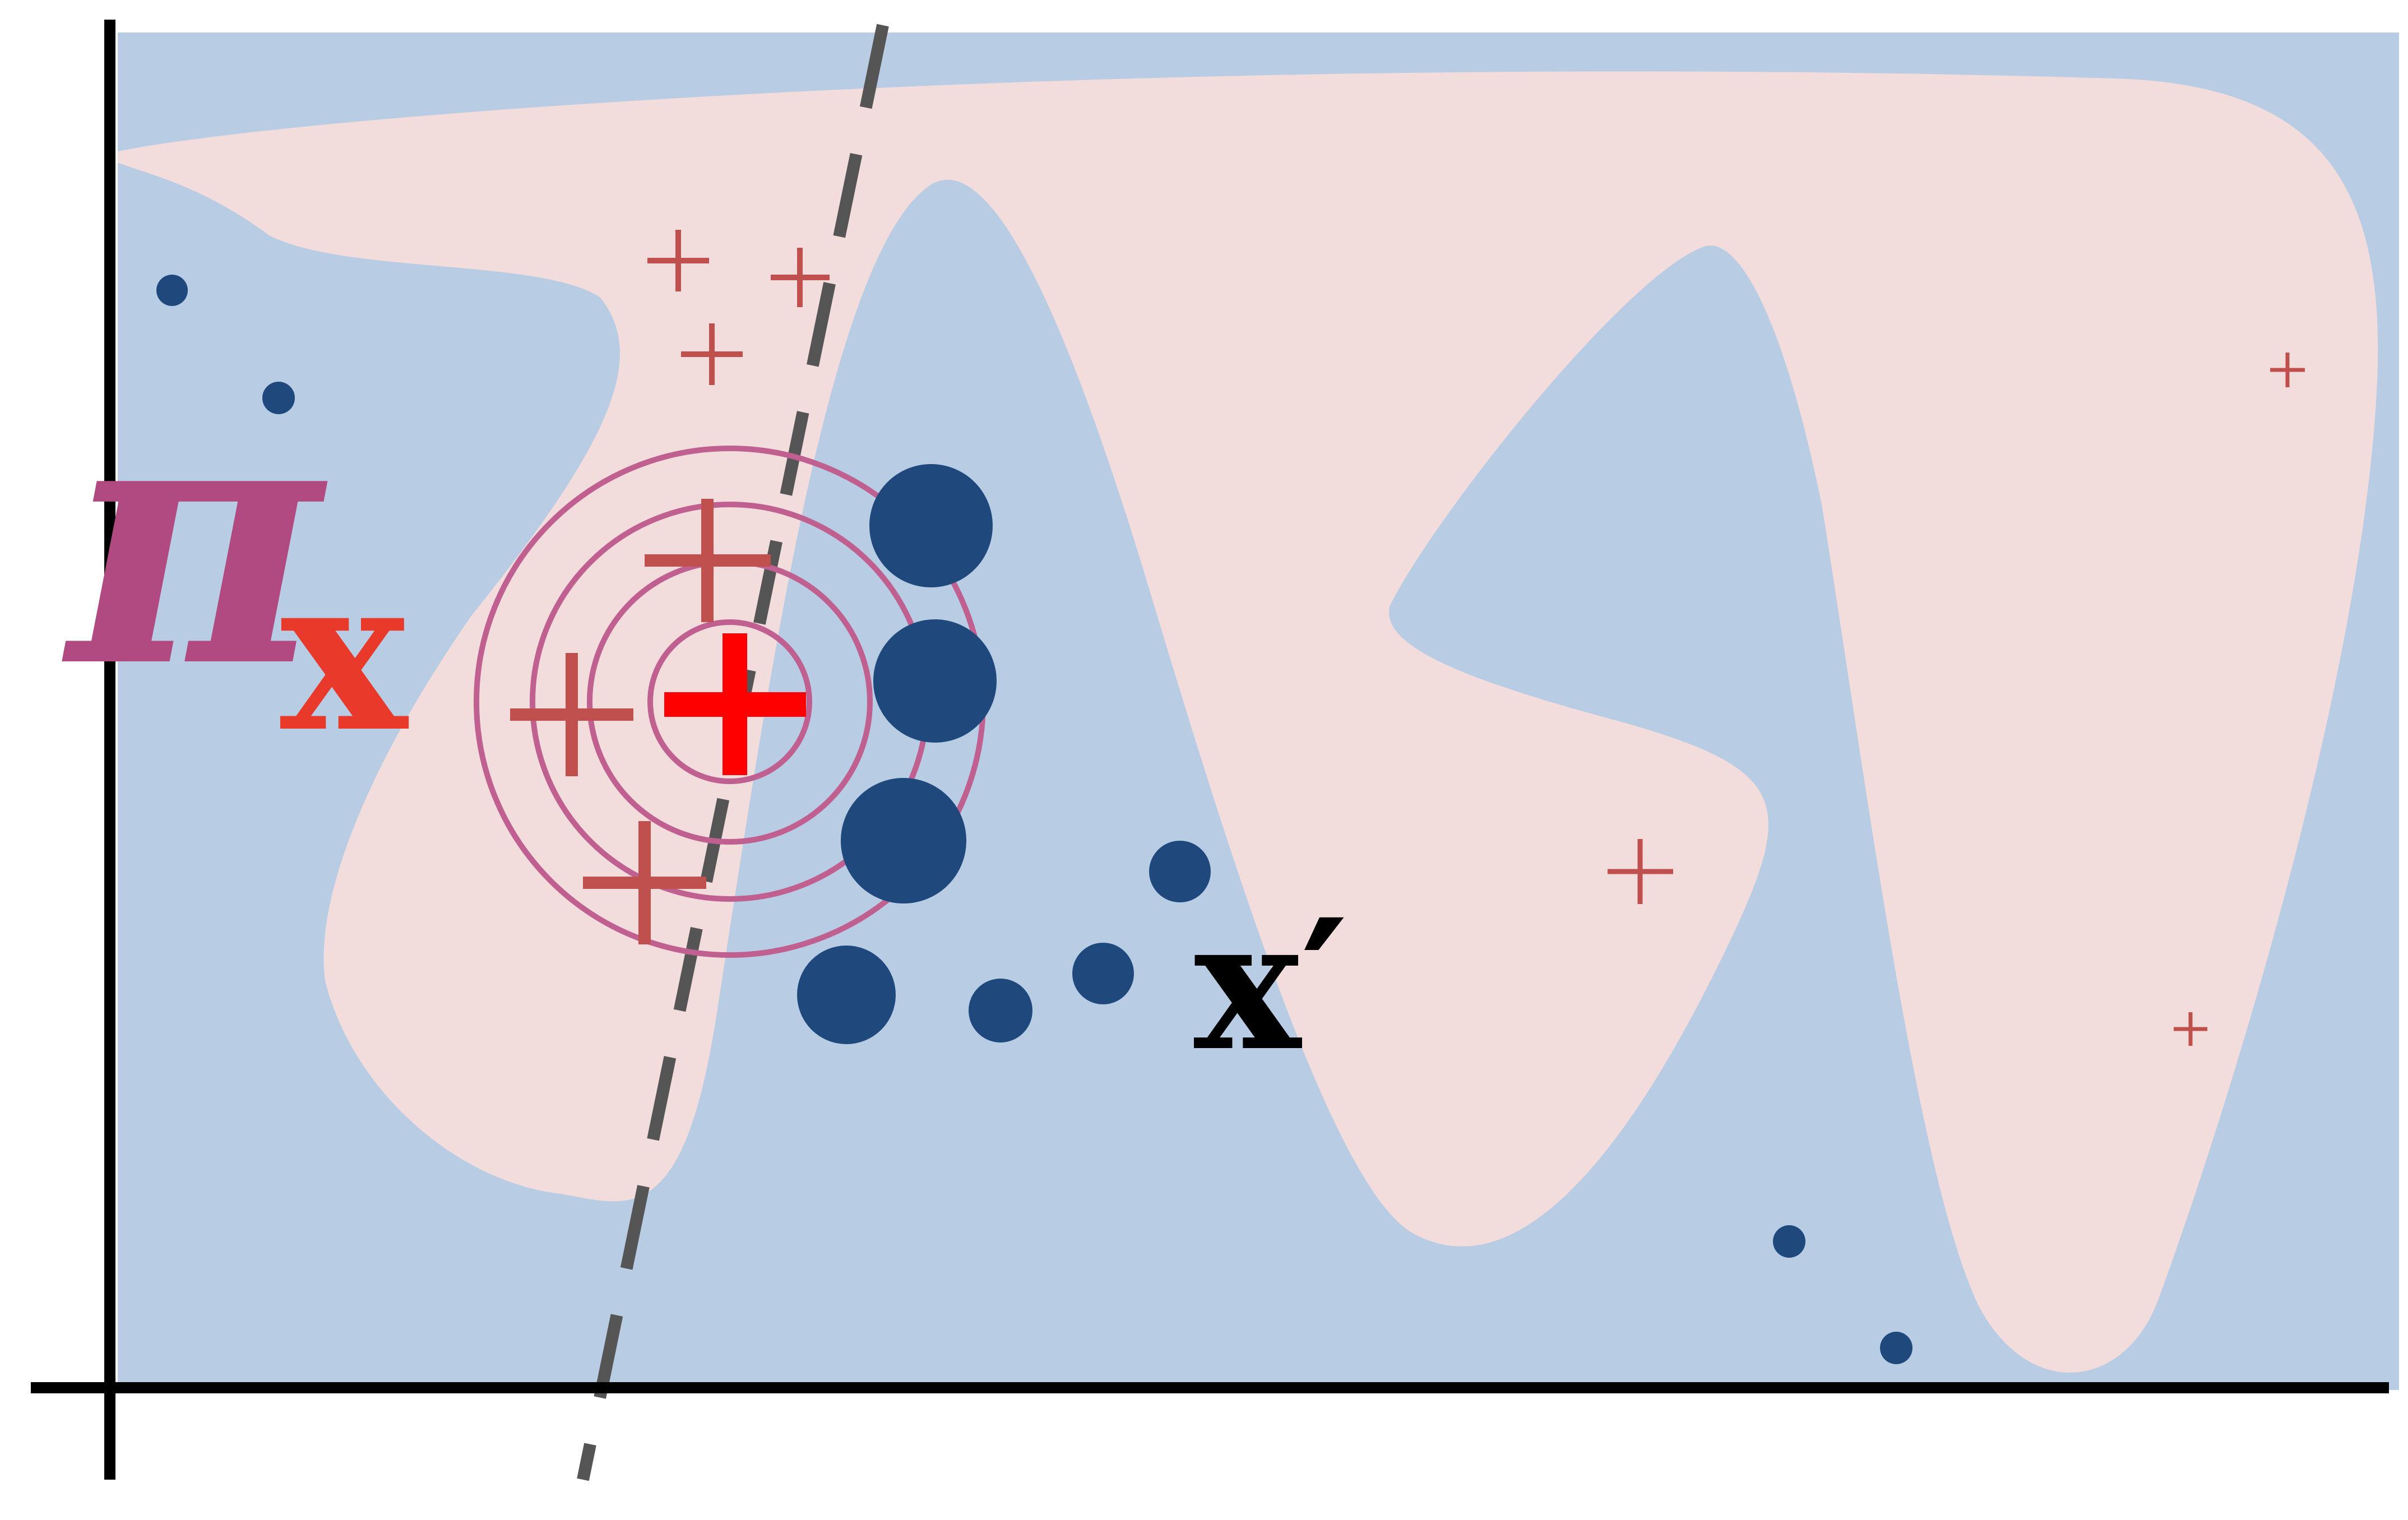 This screenshot has height=1520, width=2408. Describe the element at coordinates (195, 540) in the screenshot. I see `pi-label: π` at that location.